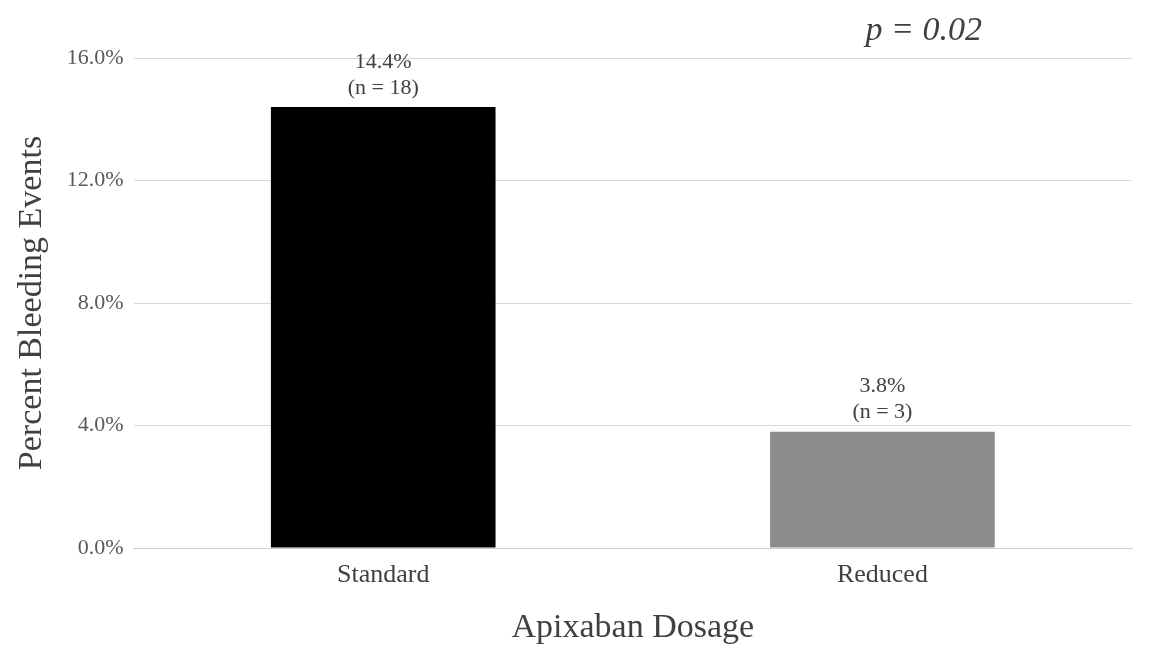  What do you see at coordinates (100, 546) in the screenshot?
I see `y-tick-label: 0.0%` at bounding box center [100, 546].